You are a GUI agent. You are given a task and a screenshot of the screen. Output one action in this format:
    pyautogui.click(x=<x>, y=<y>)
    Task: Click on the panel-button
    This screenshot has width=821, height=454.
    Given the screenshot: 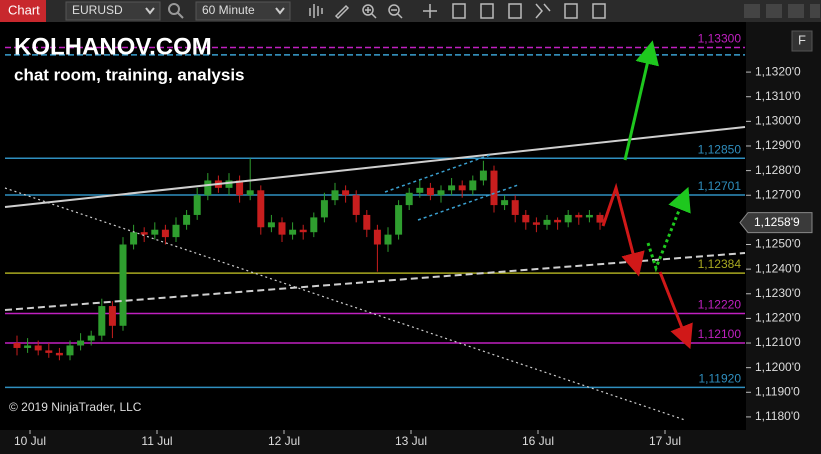 What is the action you would take?
    pyautogui.click(x=802, y=41)
    